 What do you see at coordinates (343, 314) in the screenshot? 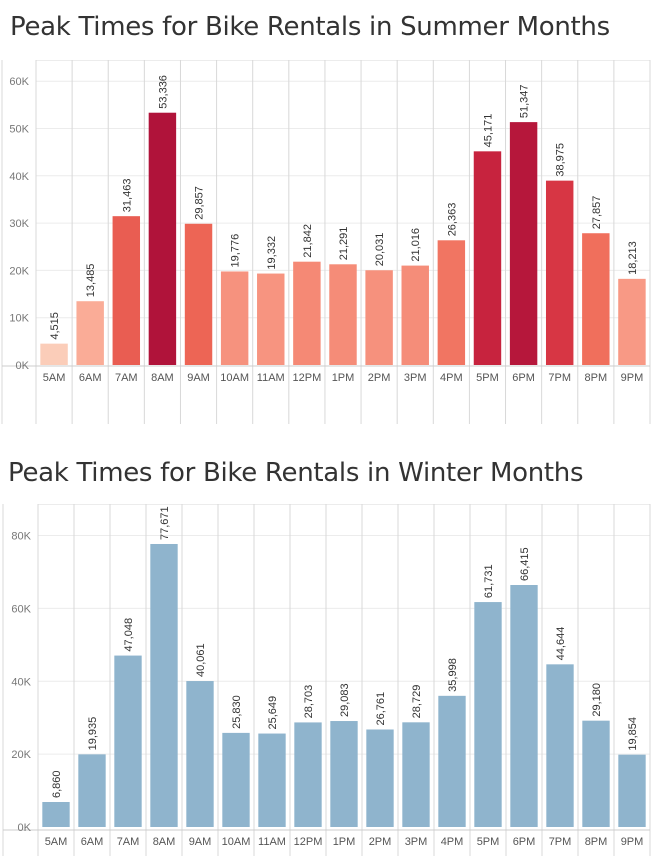
I see `summer-bar-1pm` at bounding box center [343, 314].